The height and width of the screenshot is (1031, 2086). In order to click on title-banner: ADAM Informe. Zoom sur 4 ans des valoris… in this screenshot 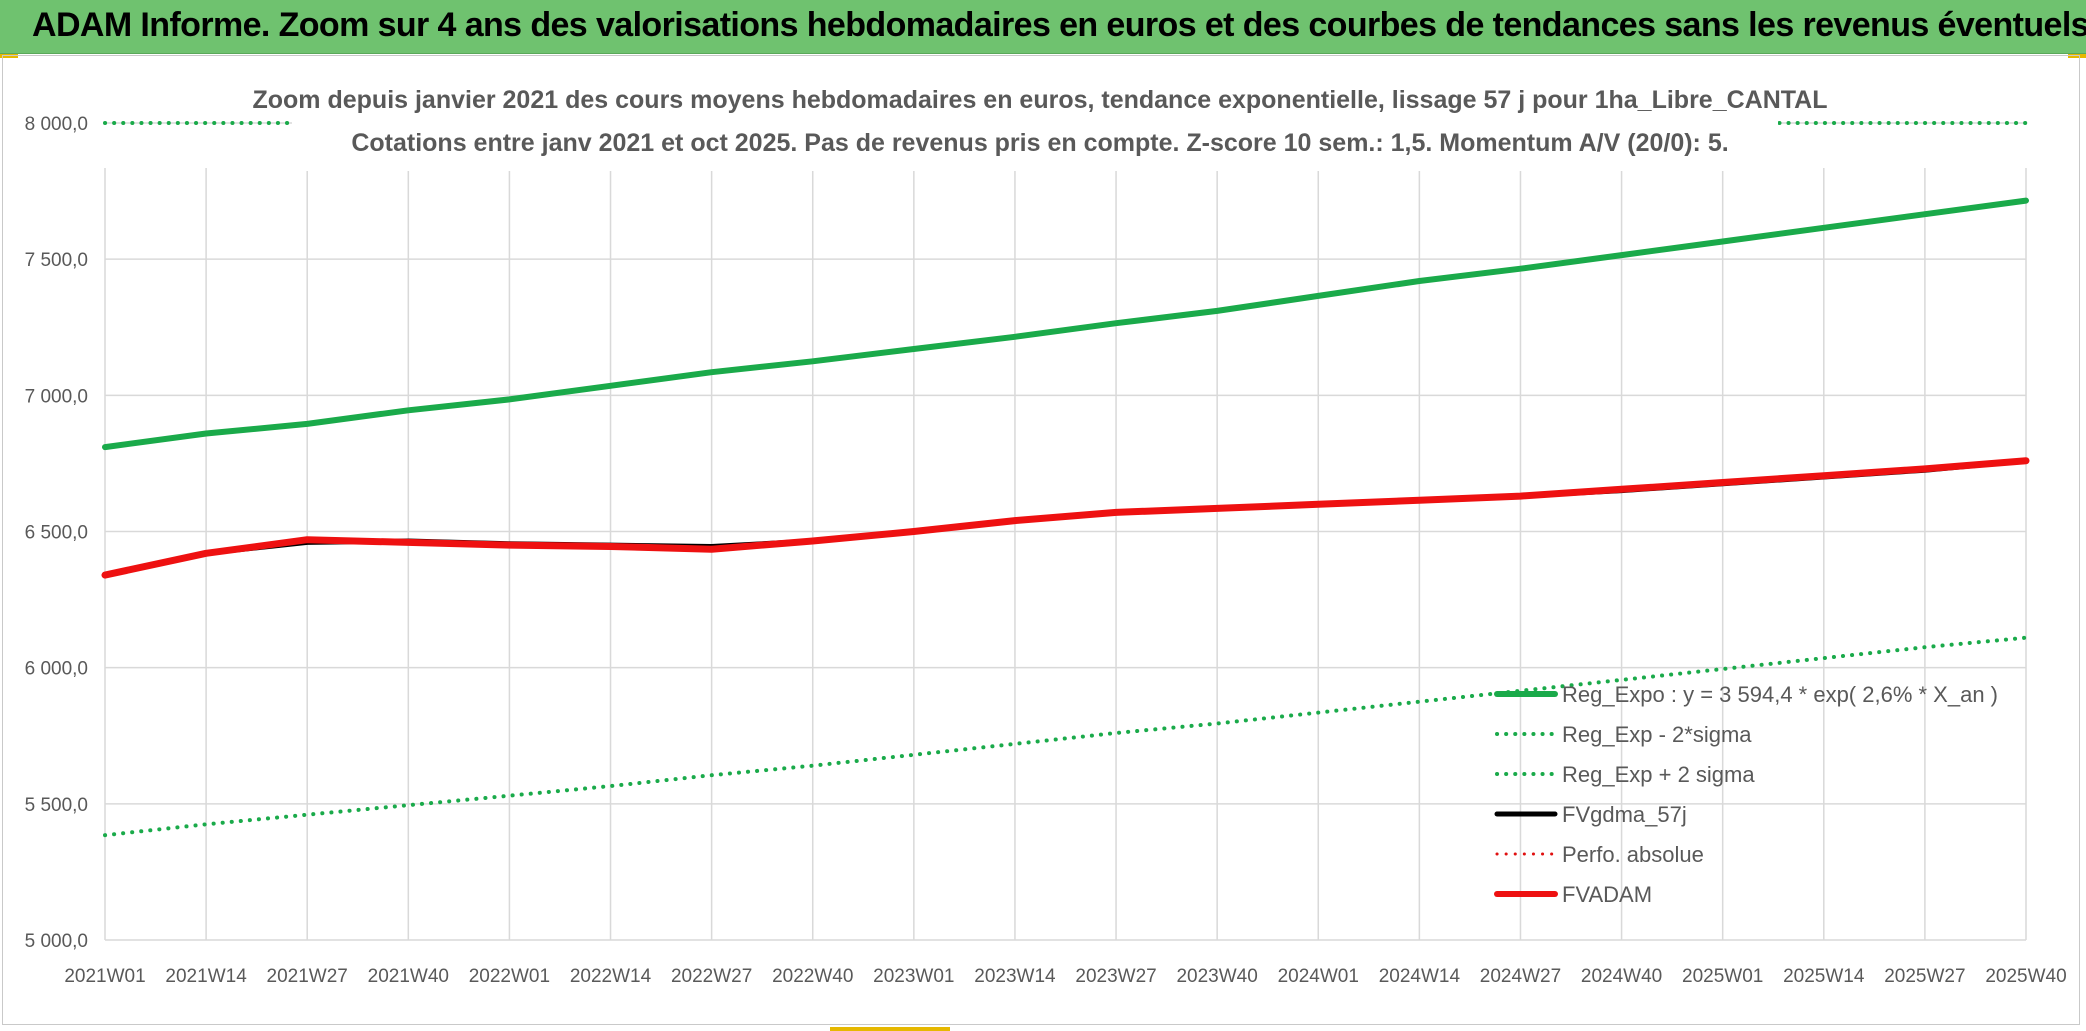, I will do `click(1043, 27)`.